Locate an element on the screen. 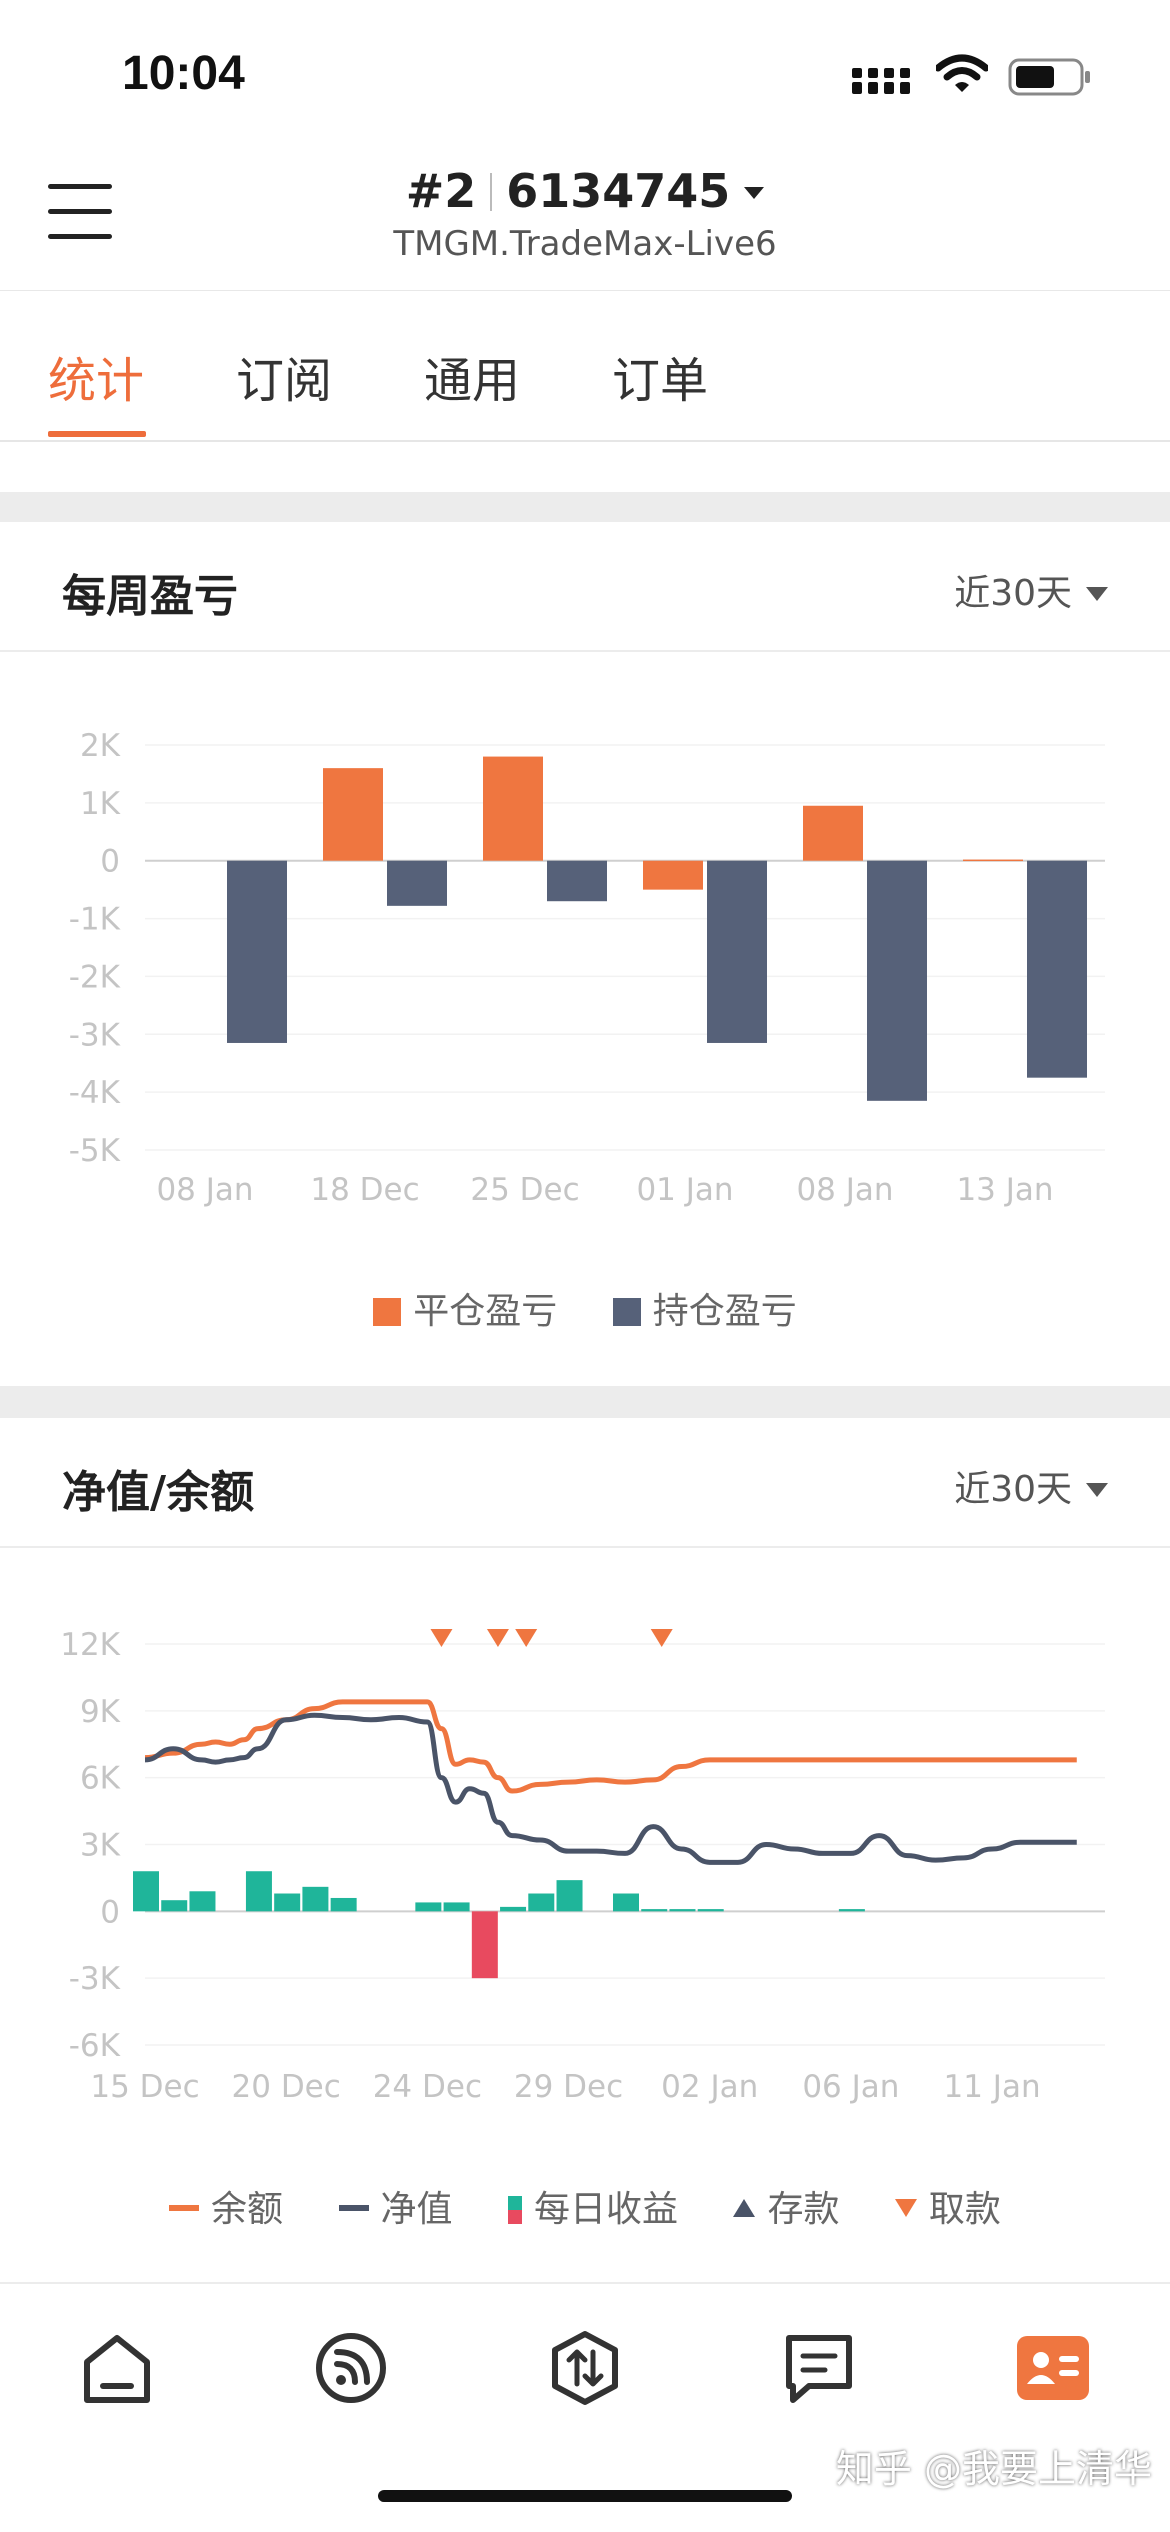 The width and height of the screenshot is (1170, 2532). legend-open-pl: 持仓盈亏 is located at coordinates (704, 1308).